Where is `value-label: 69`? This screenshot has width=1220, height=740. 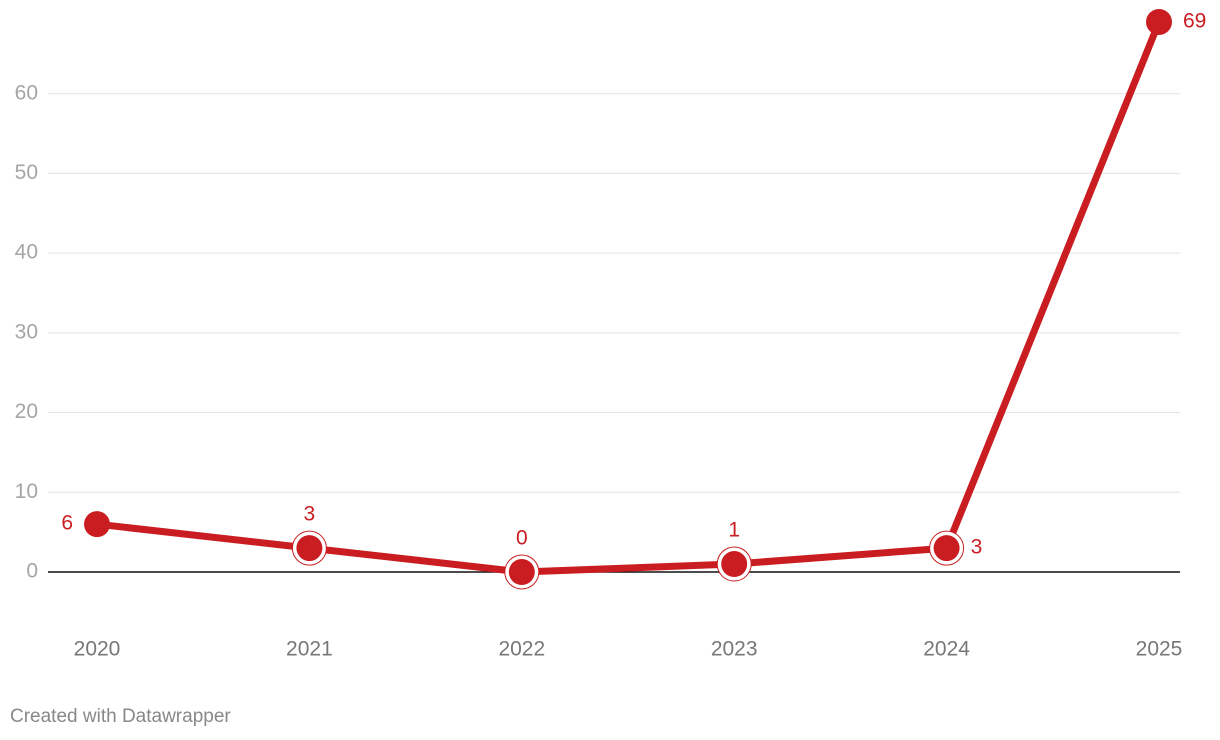 value-label: 69 is located at coordinates (1194, 21).